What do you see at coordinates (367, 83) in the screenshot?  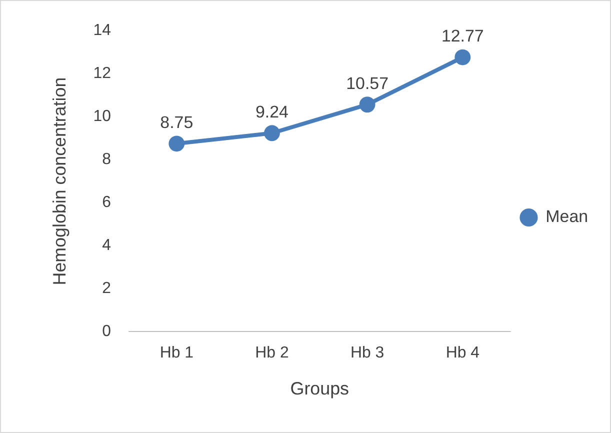 I see `data-label: 10.57` at bounding box center [367, 83].